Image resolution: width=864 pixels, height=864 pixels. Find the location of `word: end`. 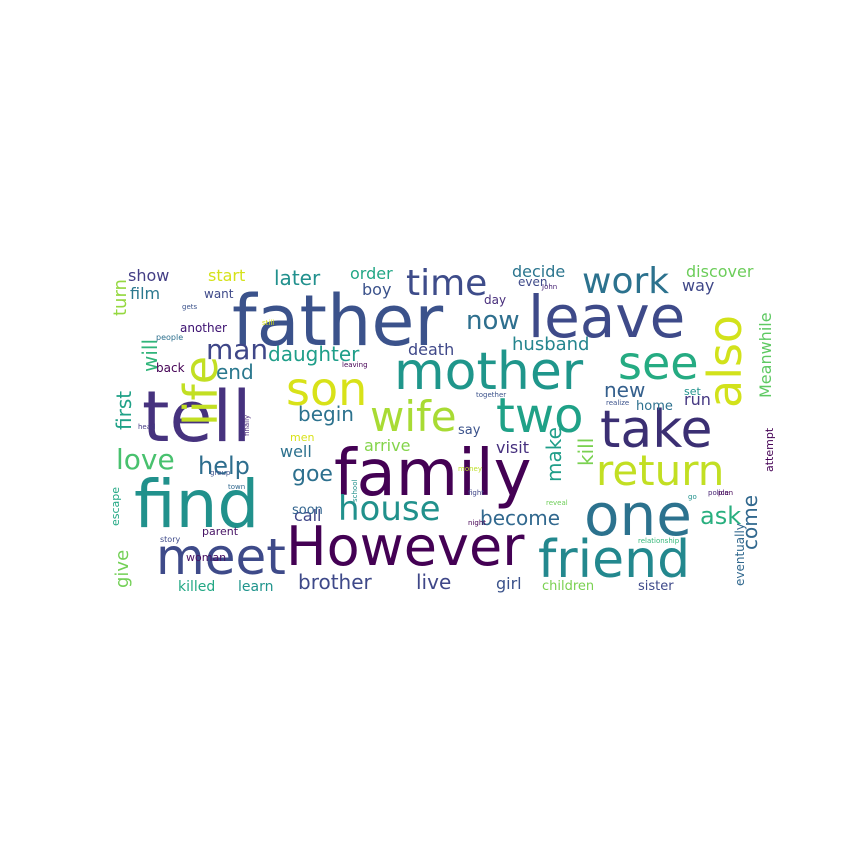

word: end is located at coordinates (235, 372).